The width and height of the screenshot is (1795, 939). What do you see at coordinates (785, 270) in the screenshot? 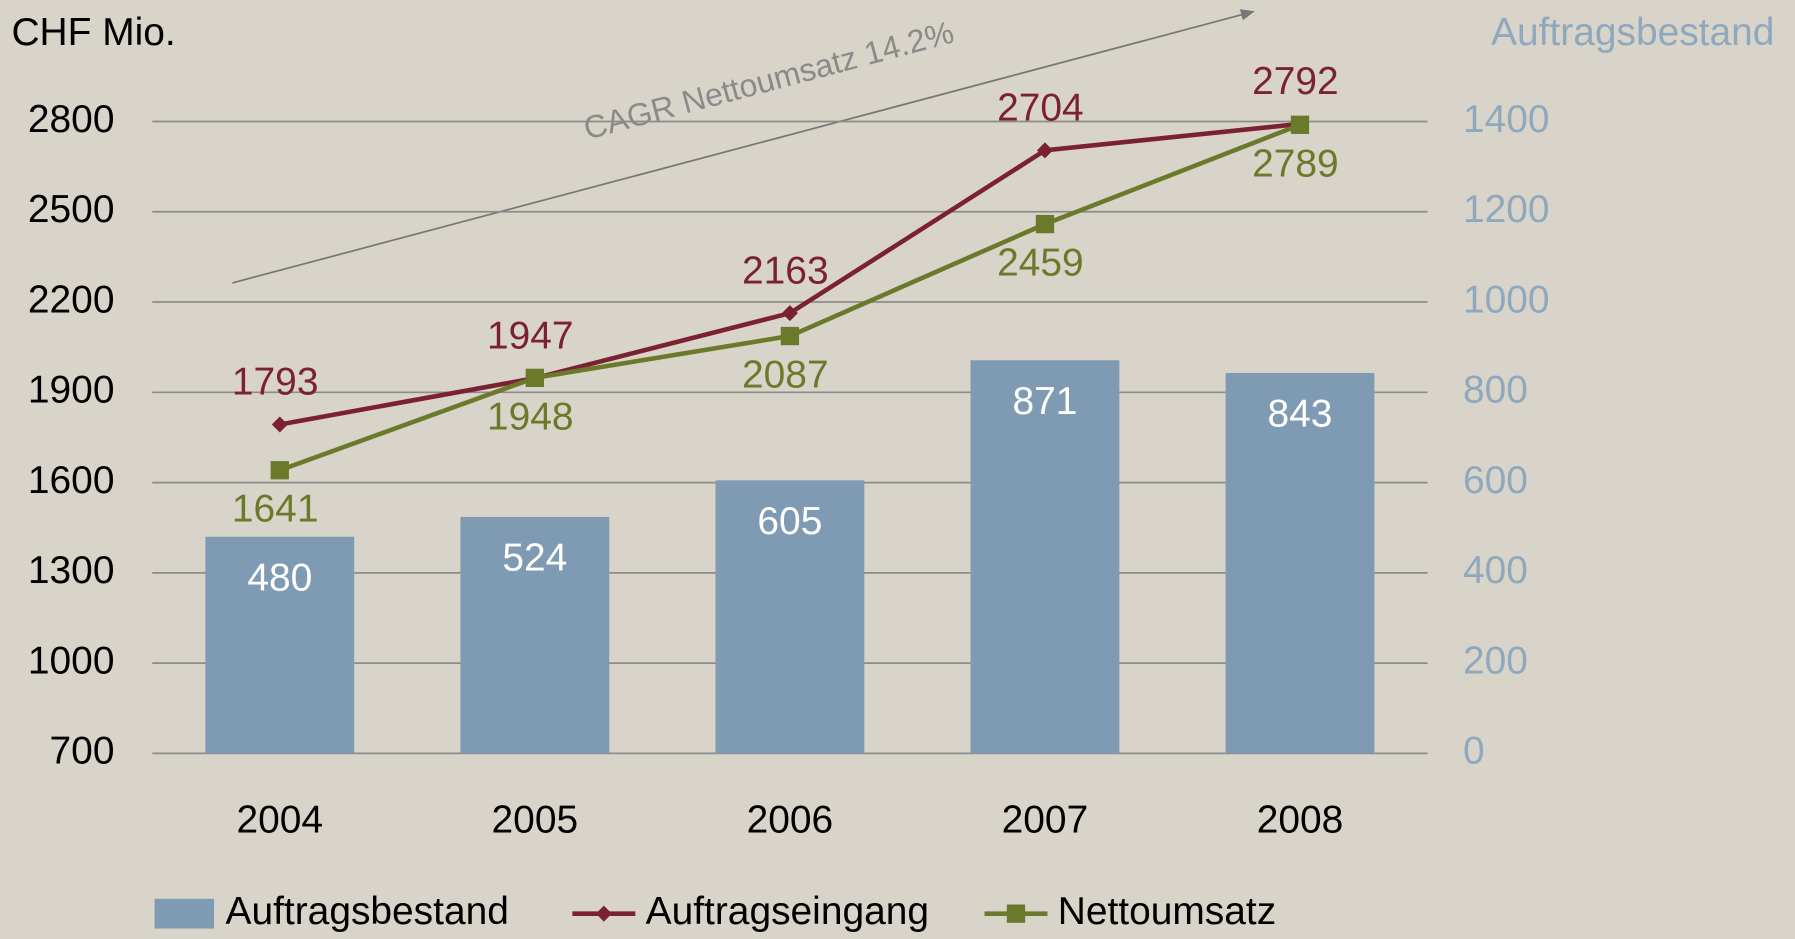
I see `line-value-label: 2163` at bounding box center [785, 270].